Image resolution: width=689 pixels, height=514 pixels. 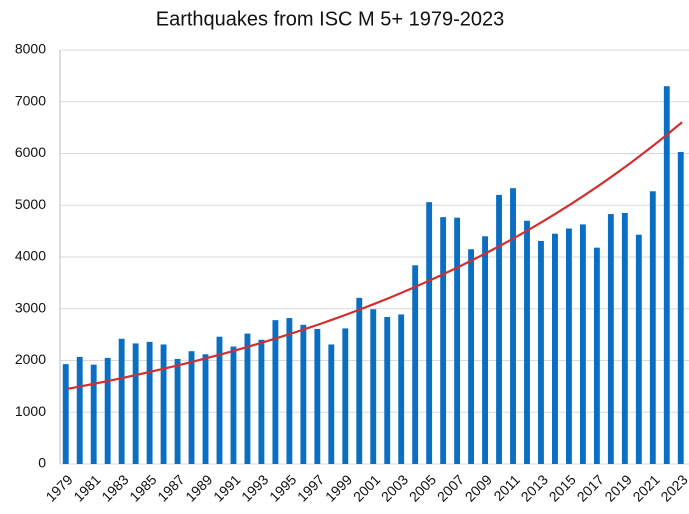 I want to click on x-tick-label: 2015, so click(x=562, y=487).